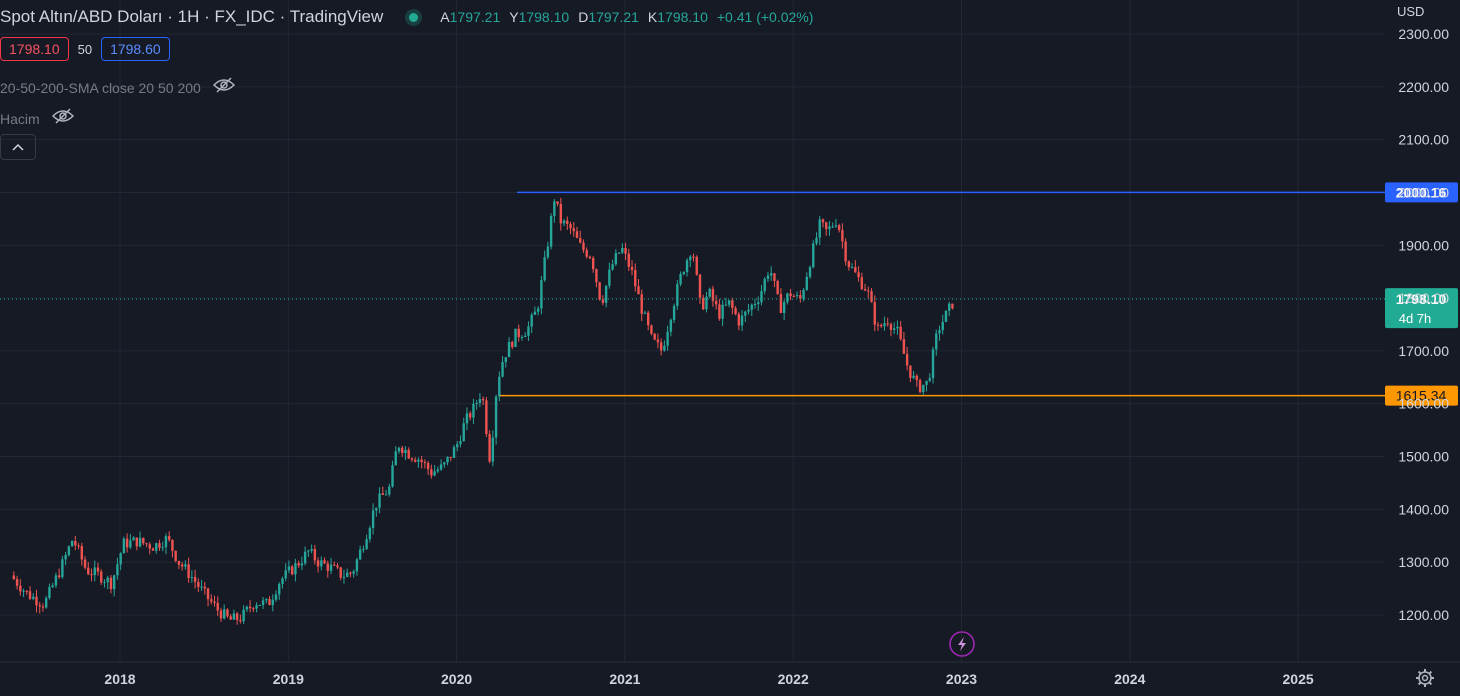  What do you see at coordinates (1421, 395) in the screenshot?
I see `support-price-tag` at bounding box center [1421, 395].